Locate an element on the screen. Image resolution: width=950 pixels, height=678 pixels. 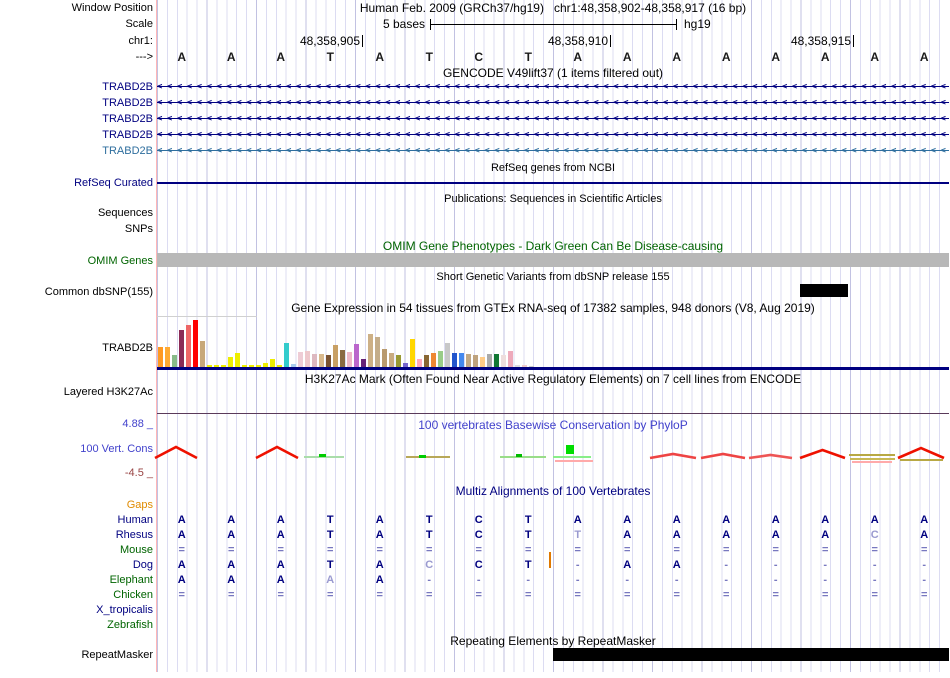
label-refseq-curated: RefSeq Curated is located at coordinates (113, 183).